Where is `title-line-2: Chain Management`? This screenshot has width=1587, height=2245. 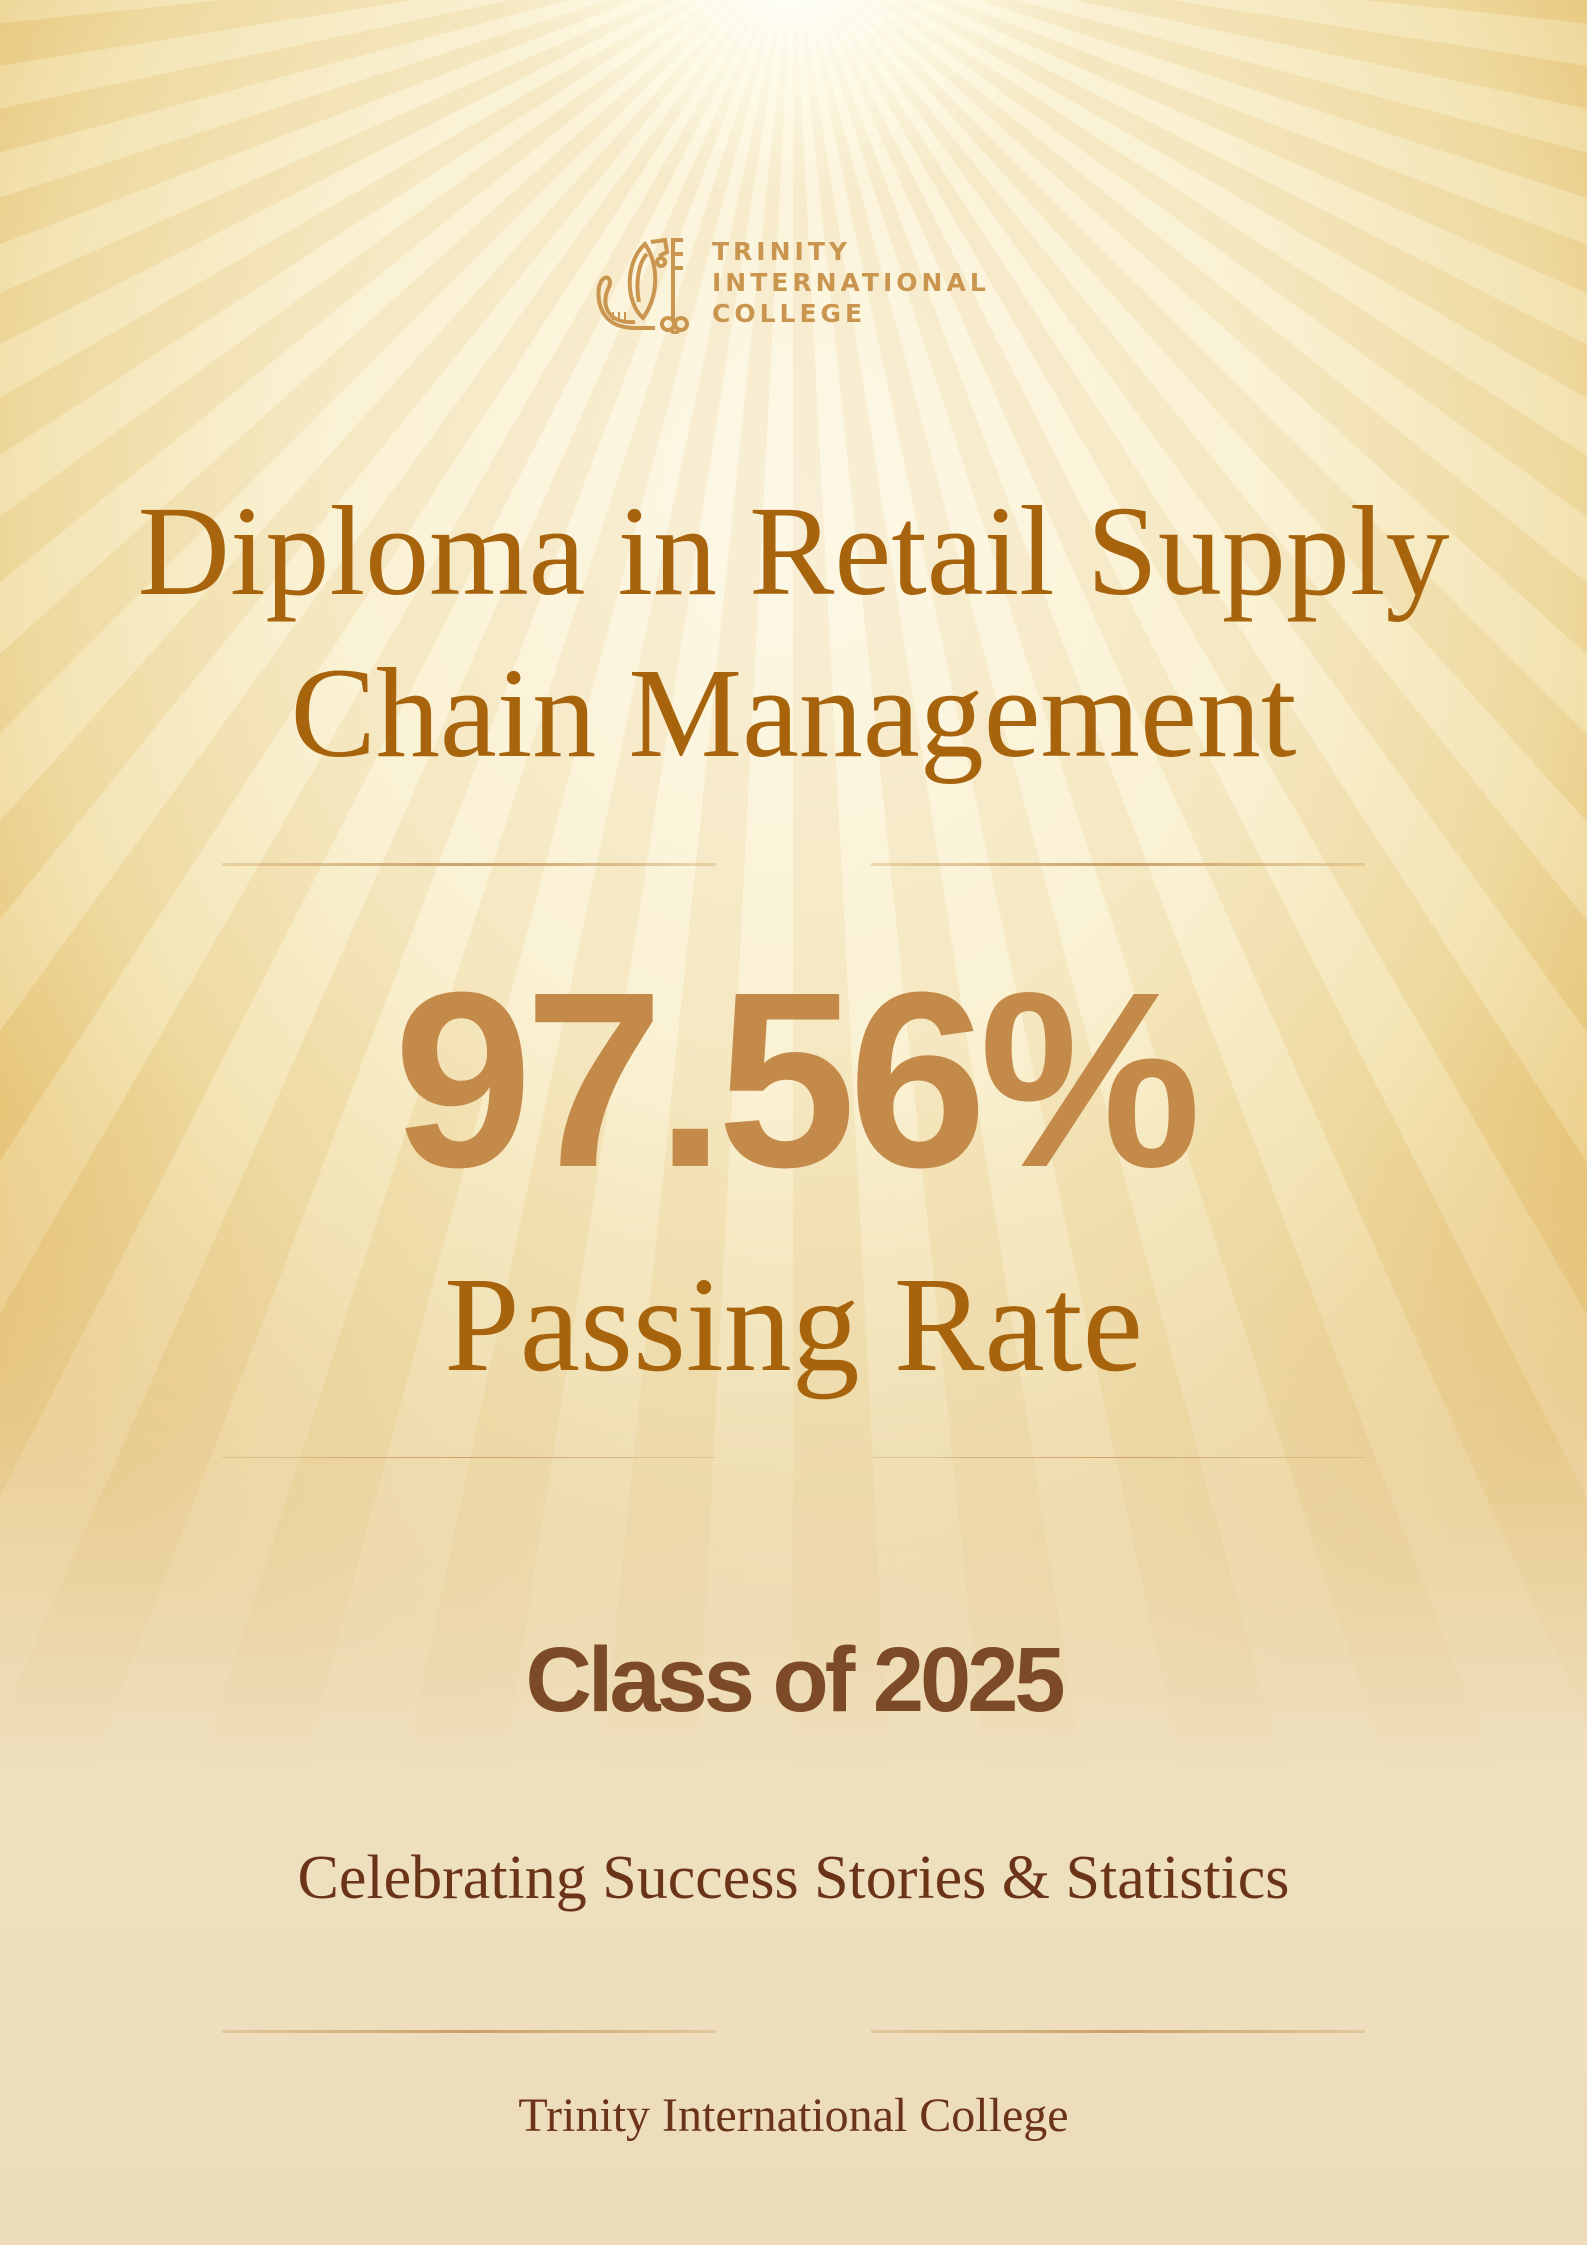 title-line-2: Chain Management is located at coordinates (793, 713).